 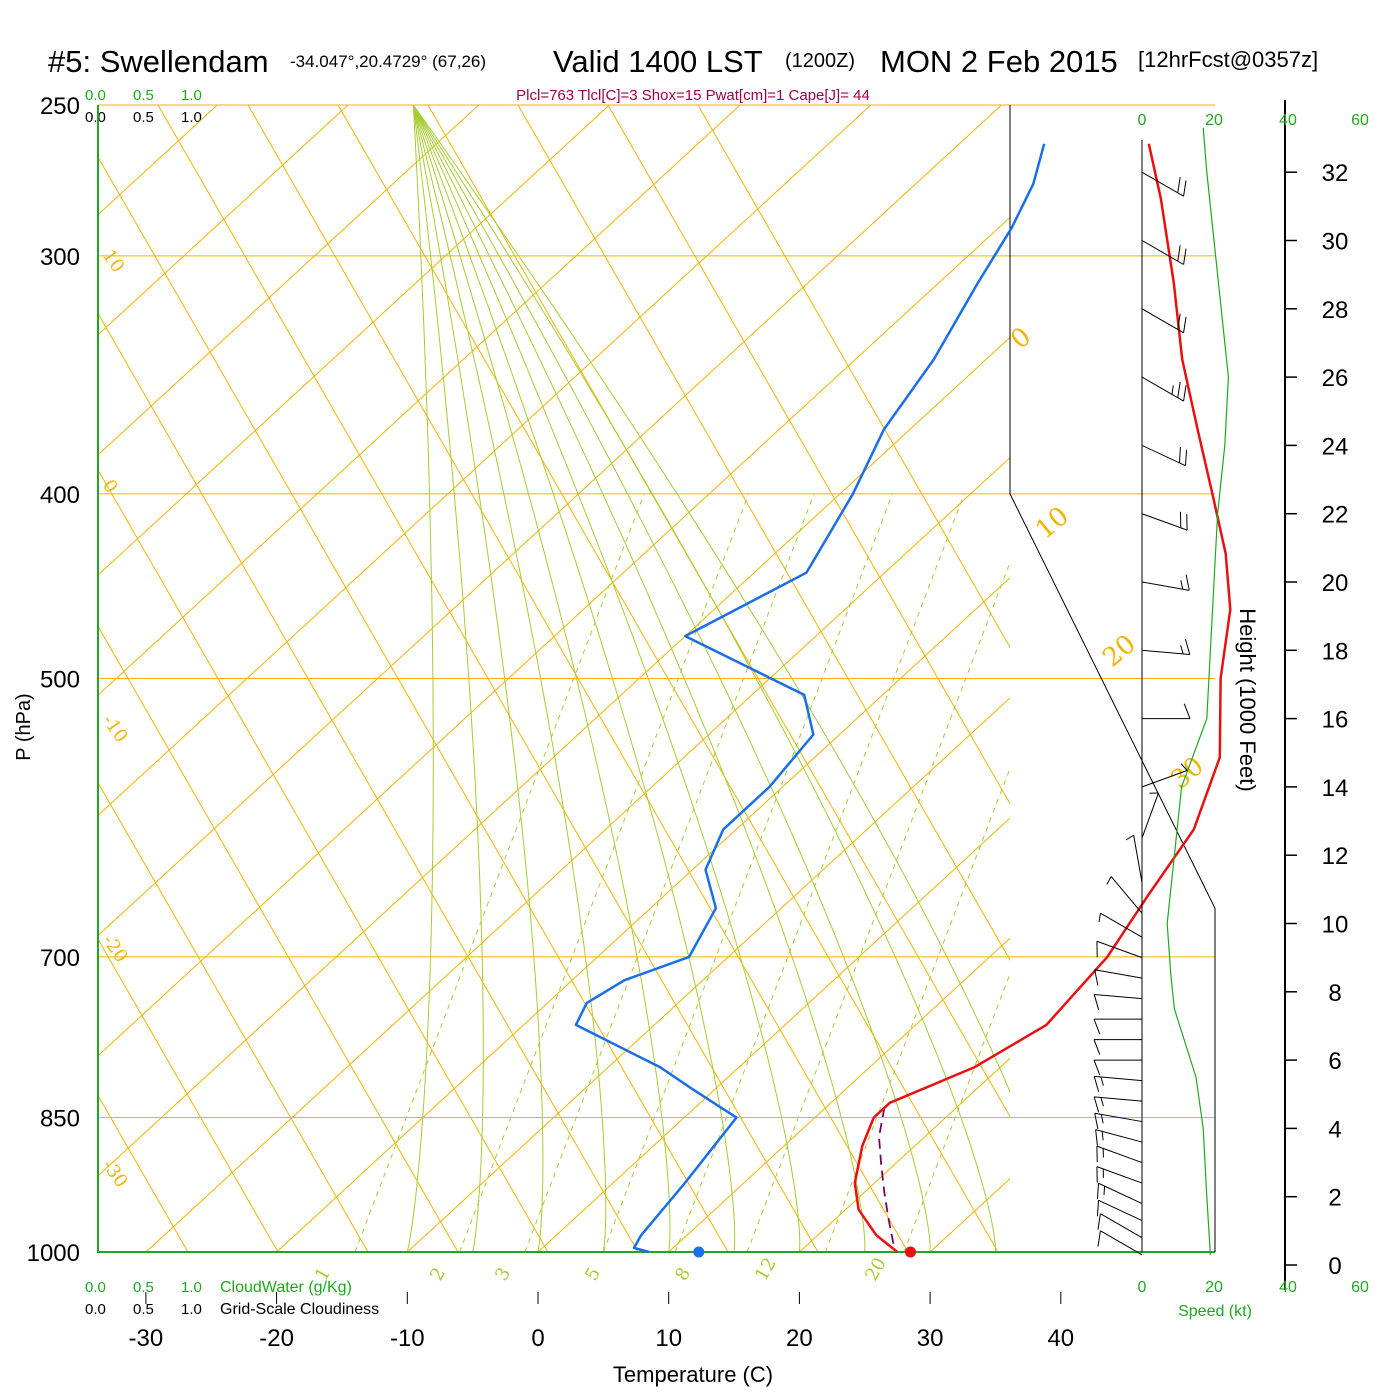 What do you see at coordinates (799, 1338) in the screenshot?
I see `temperature-tick-label: 20` at bounding box center [799, 1338].